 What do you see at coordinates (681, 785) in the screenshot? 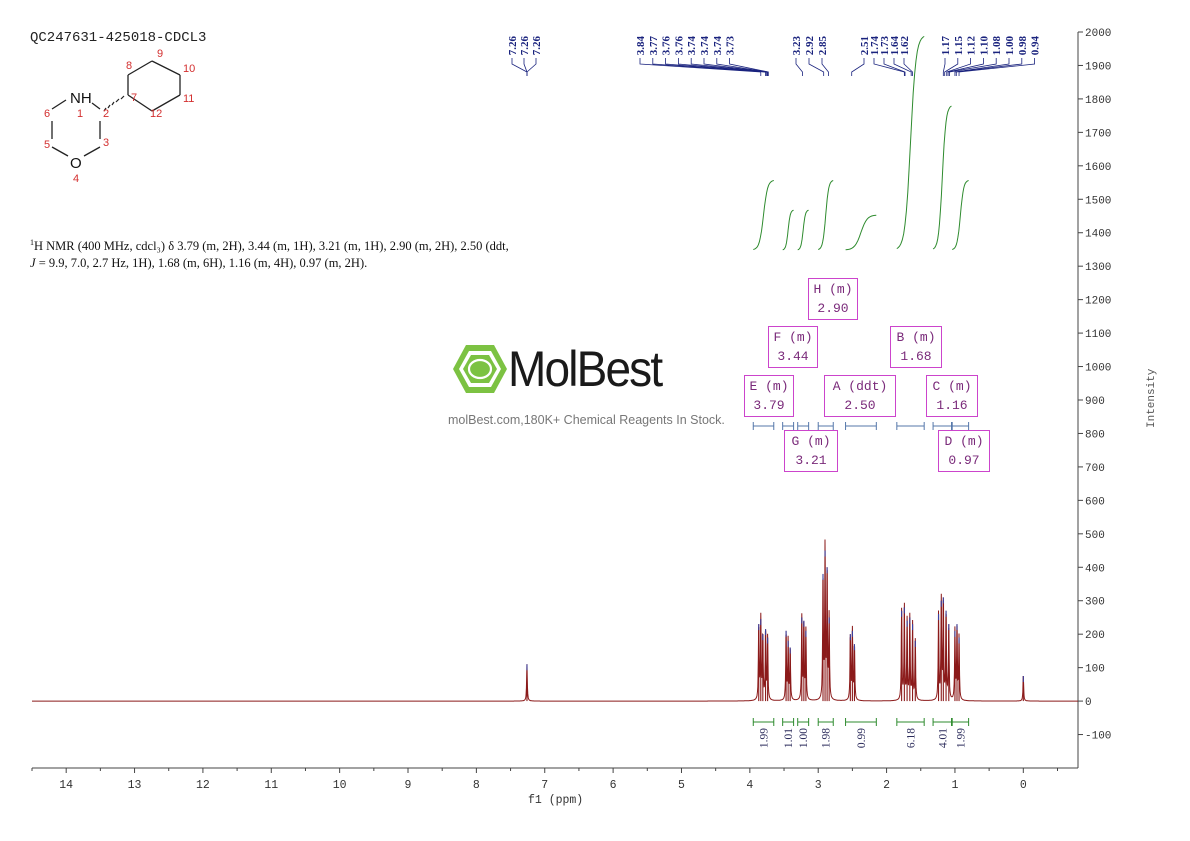
I see `x-tick-label-9: 5` at bounding box center [681, 785].